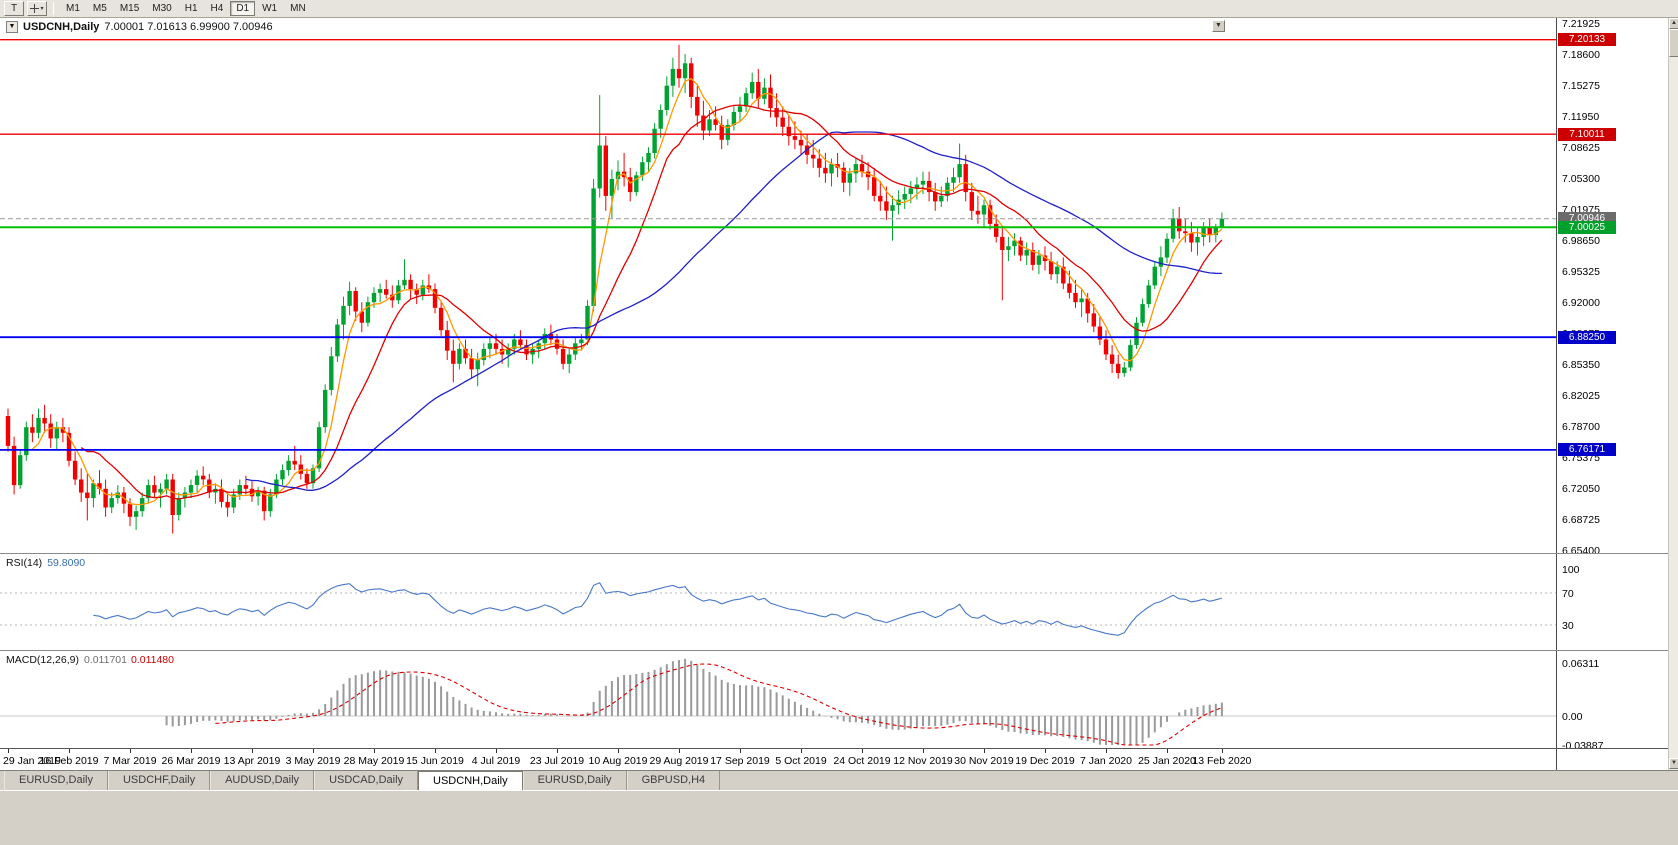 The width and height of the screenshot is (1678, 845). I want to click on price-axis-tick: 6.92000, so click(1581, 303).